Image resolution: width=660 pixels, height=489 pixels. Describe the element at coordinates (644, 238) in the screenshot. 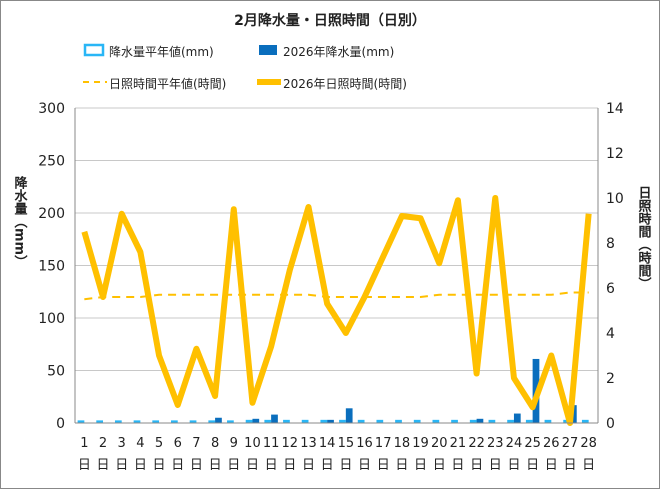

I see `y-right-label: 日照時間（時間）` at that location.